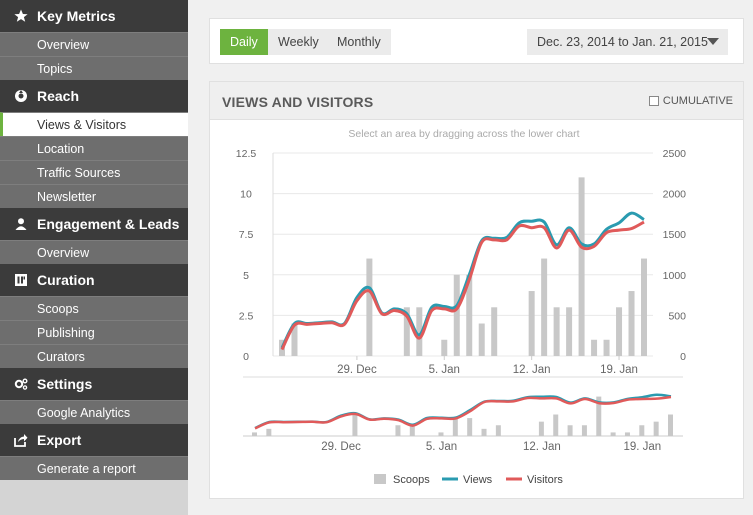 The height and width of the screenshot is (515, 753). Describe the element at coordinates (66, 280) in the screenshot. I see `sidebar-section-title: Curation` at that location.